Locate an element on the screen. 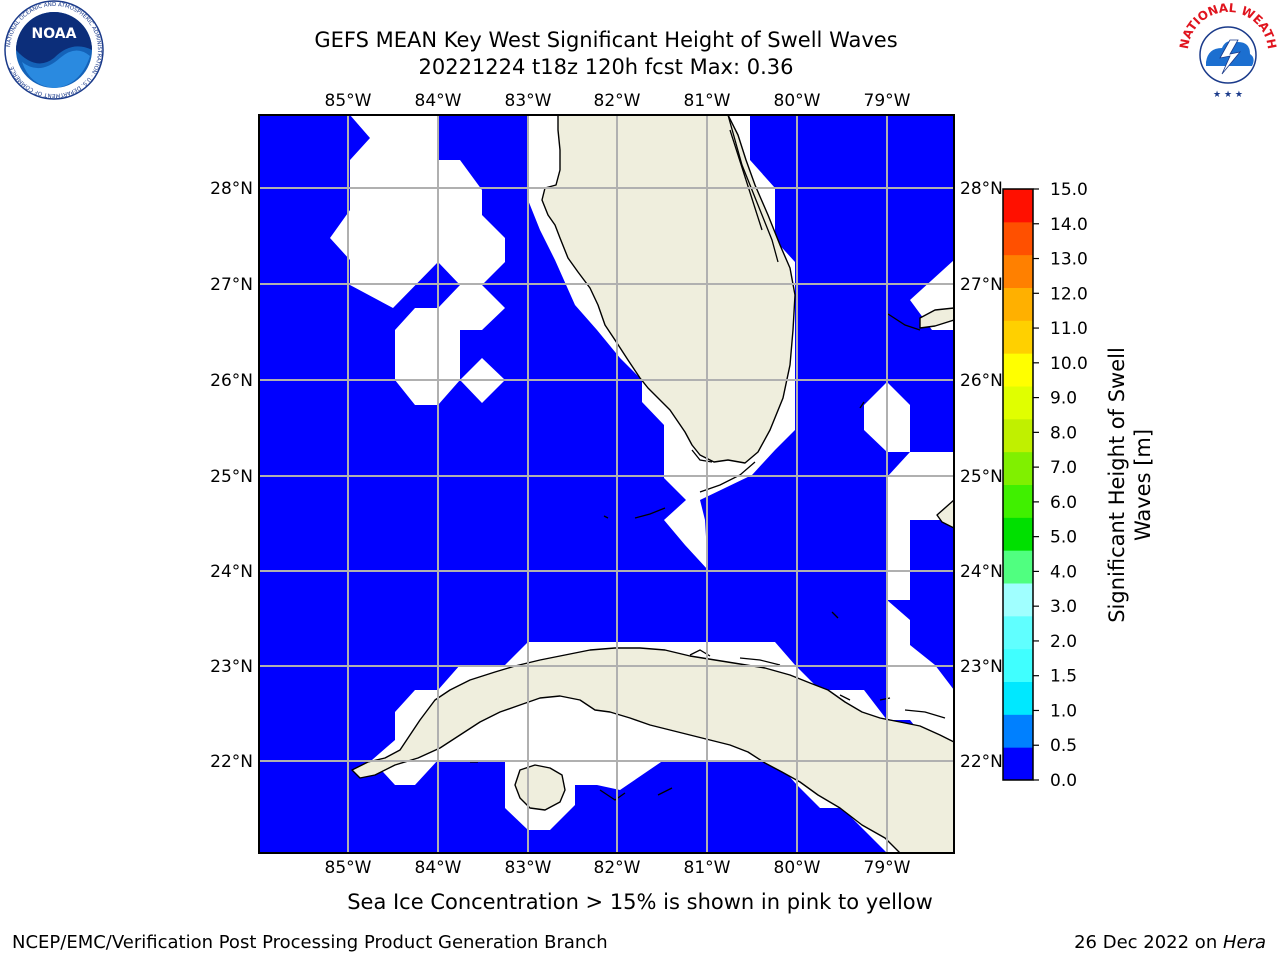 The width and height of the screenshot is (1280, 960). nws-logo-icon: NATIONAL WEATHER SERVICE ★ ★ ★ is located at coordinates (1225, 50).